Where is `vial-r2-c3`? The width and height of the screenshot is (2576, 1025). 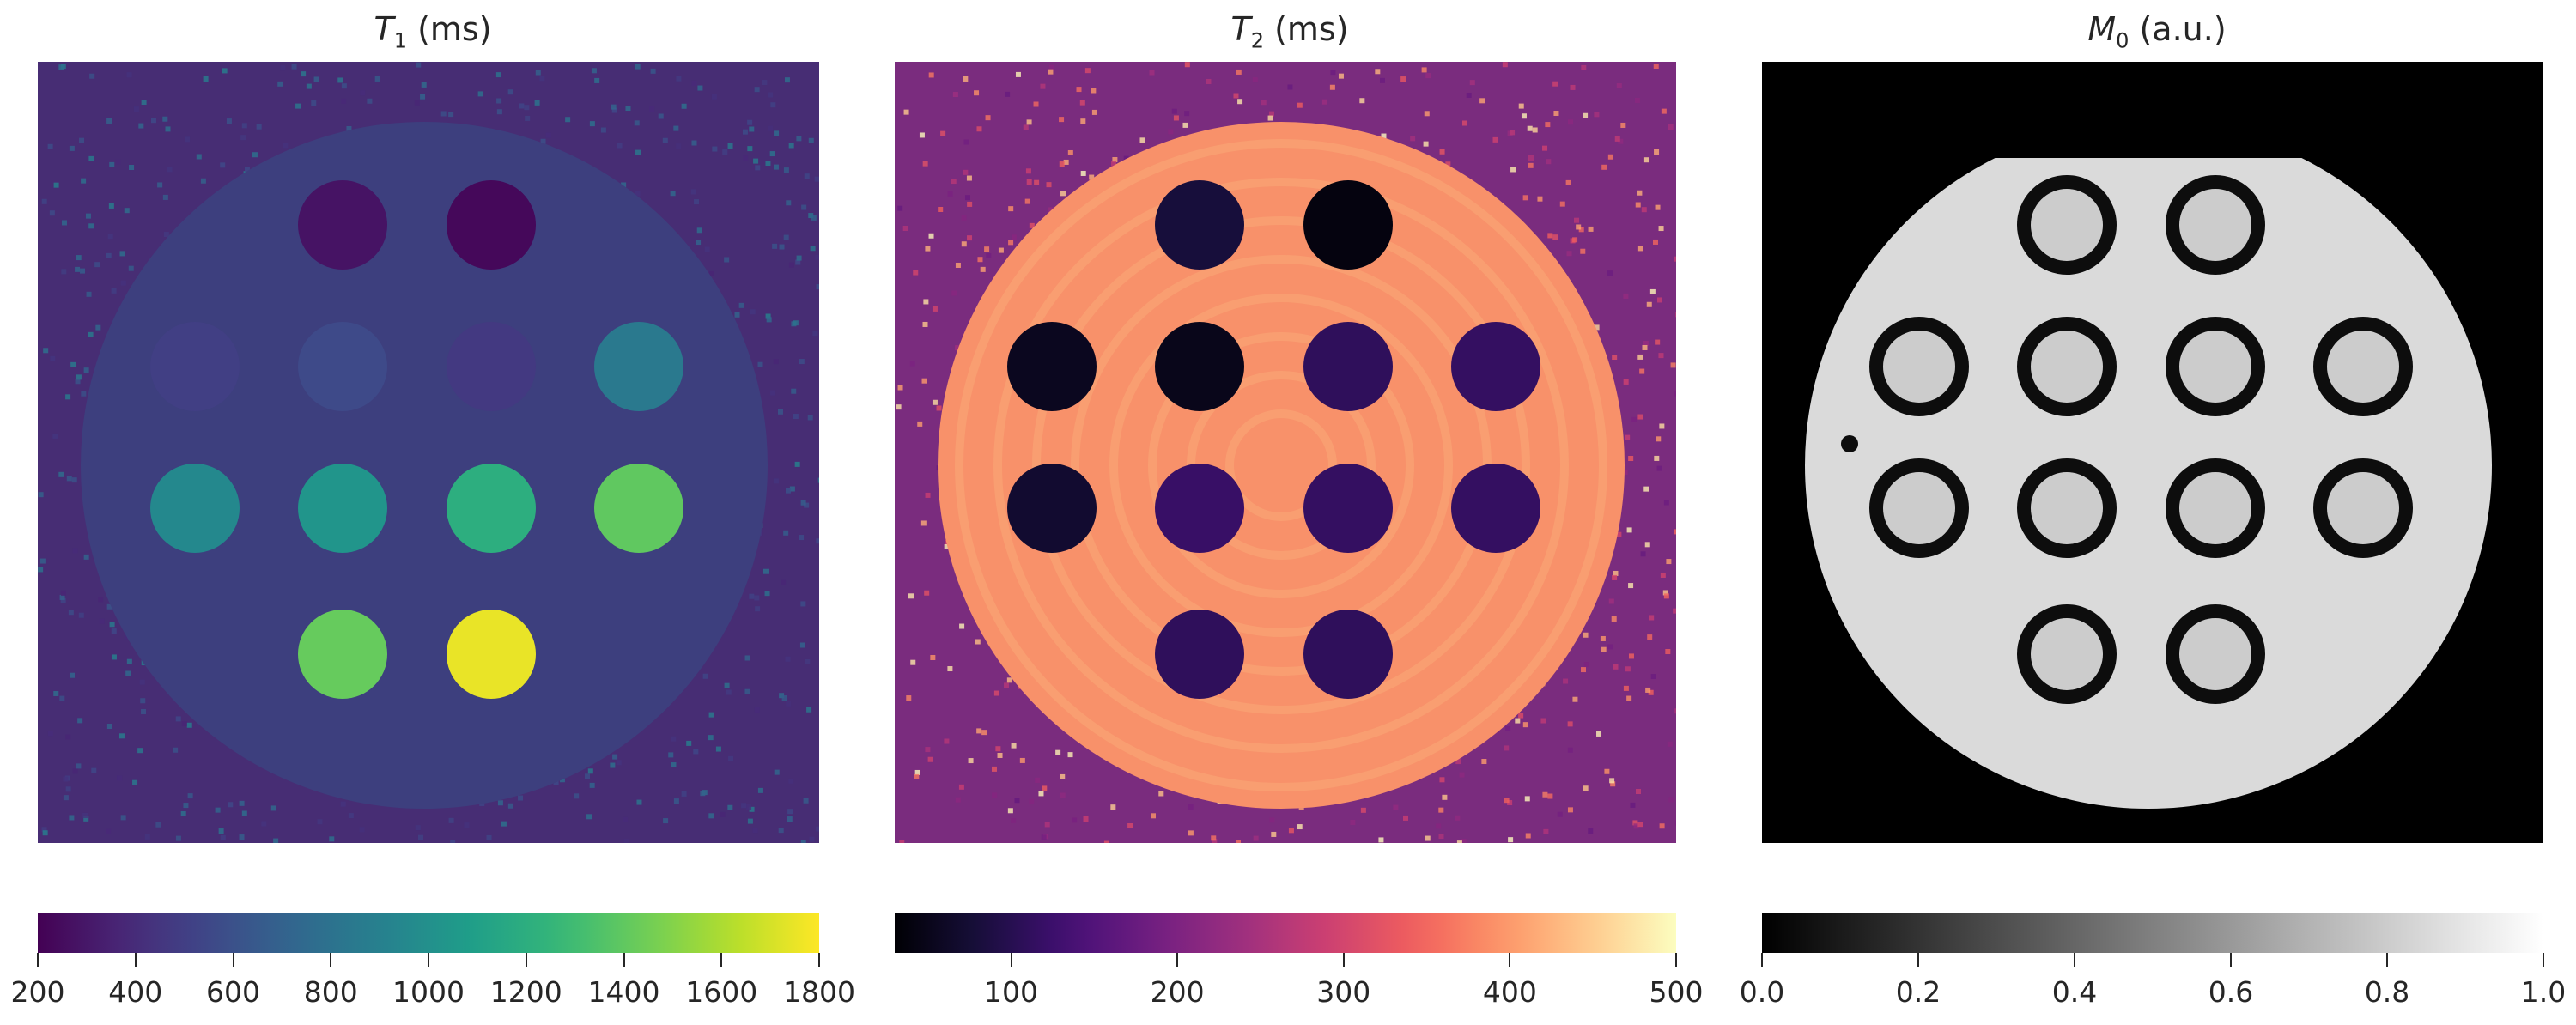 vial-r2-c3 is located at coordinates (1348, 366).